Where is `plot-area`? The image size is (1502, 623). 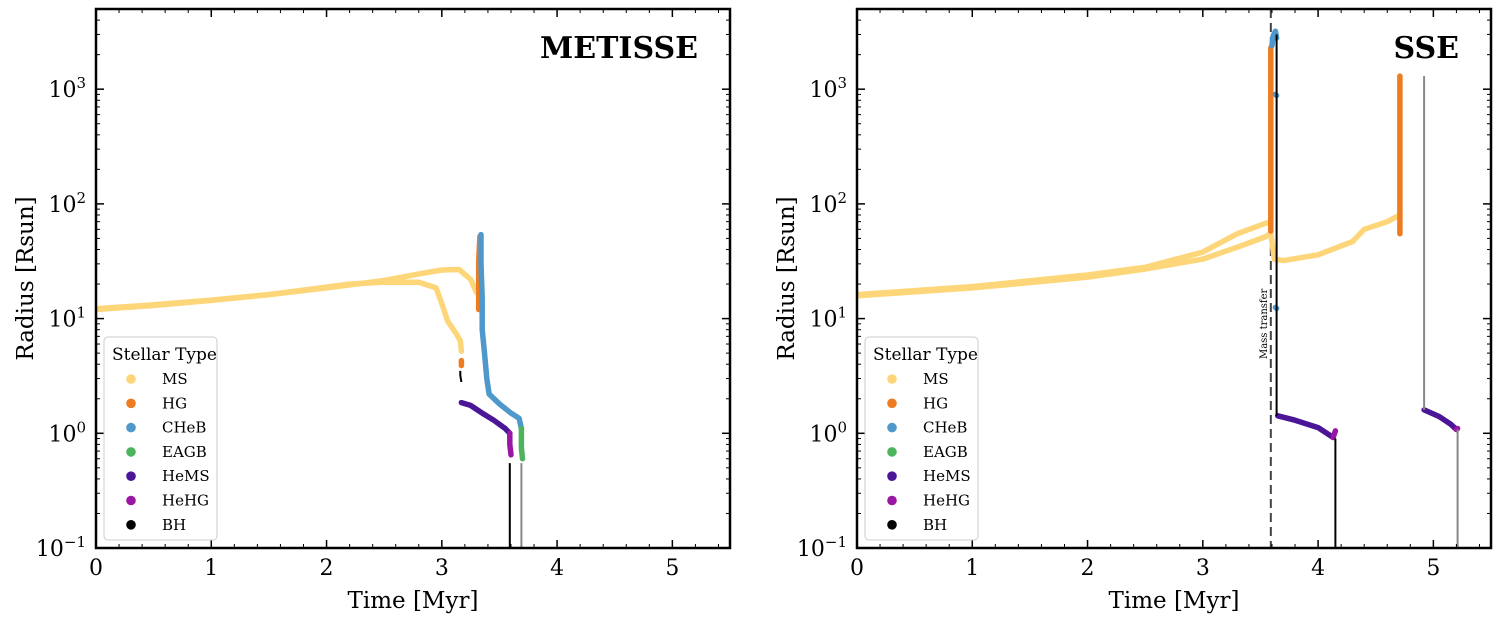
plot-area is located at coordinates (311, 389).